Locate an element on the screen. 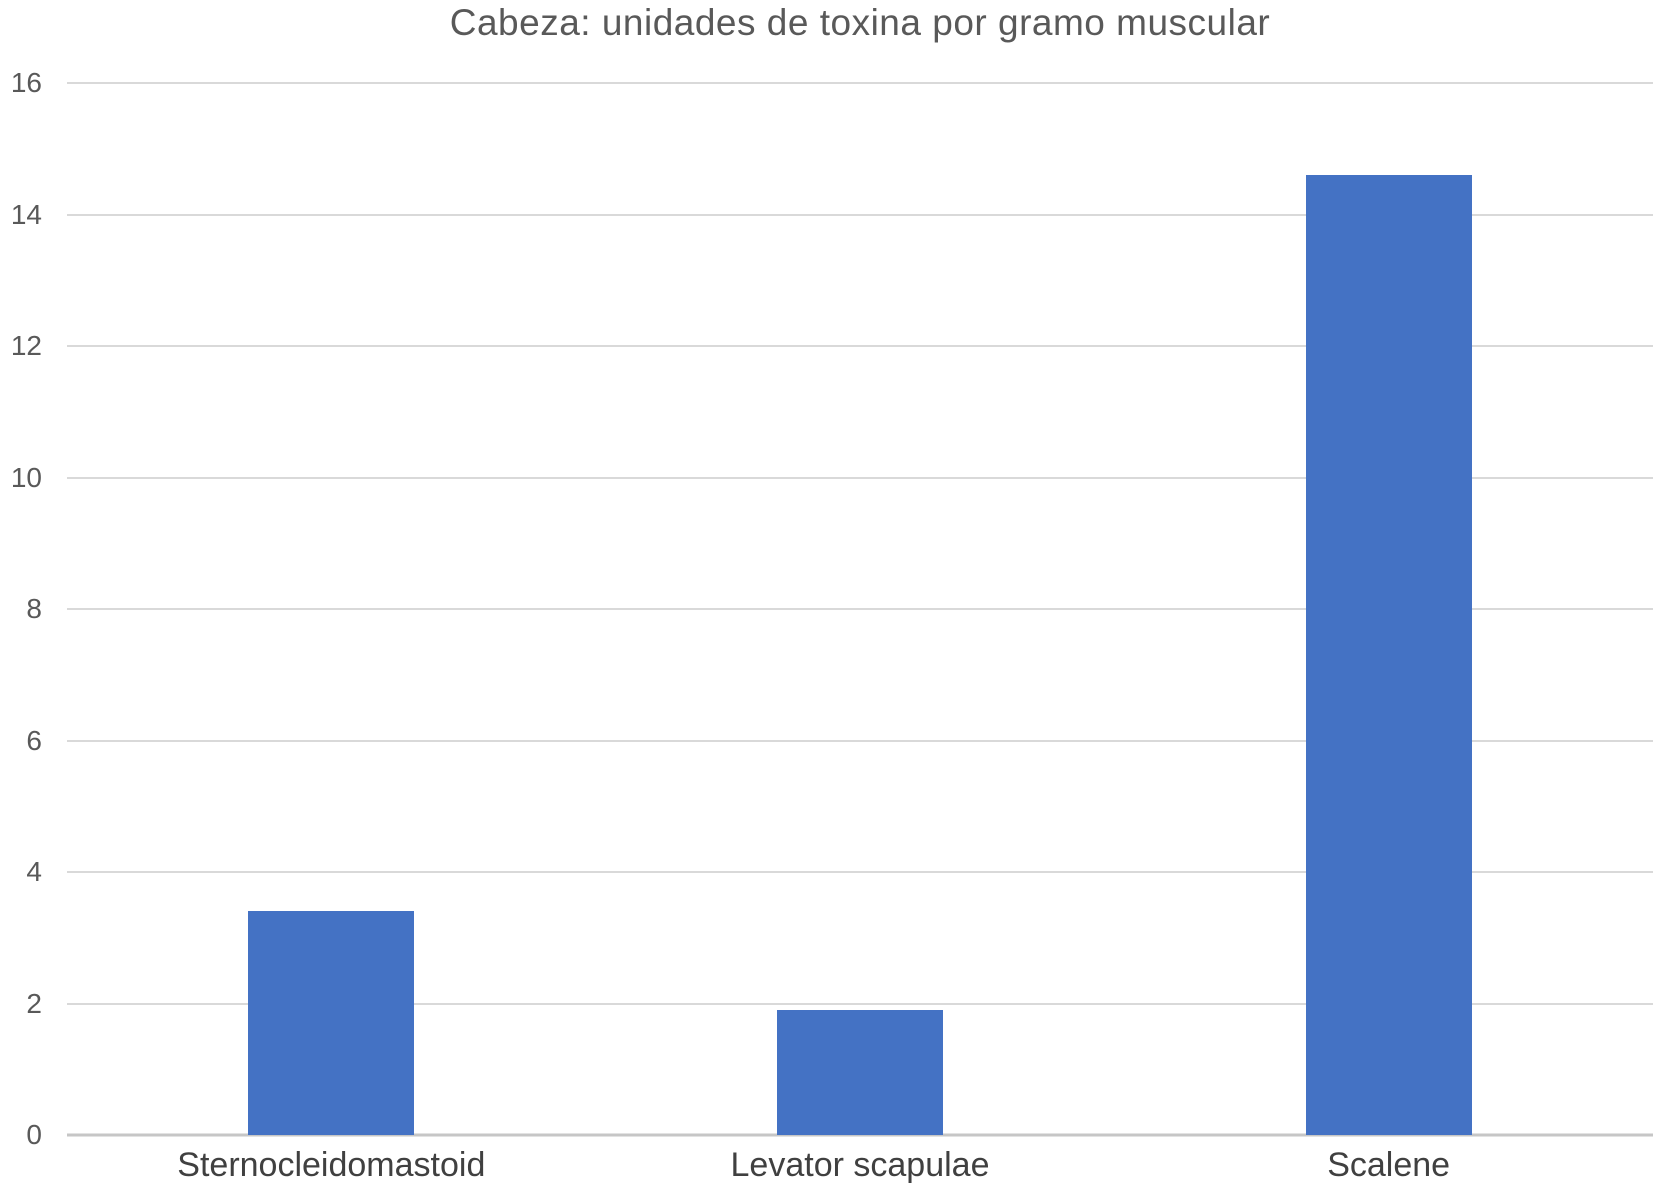 This screenshot has width=1669, height=1190. y-axis: 0 2 4 6 8 10 12 14 16 is located at coordinates (25, 608).